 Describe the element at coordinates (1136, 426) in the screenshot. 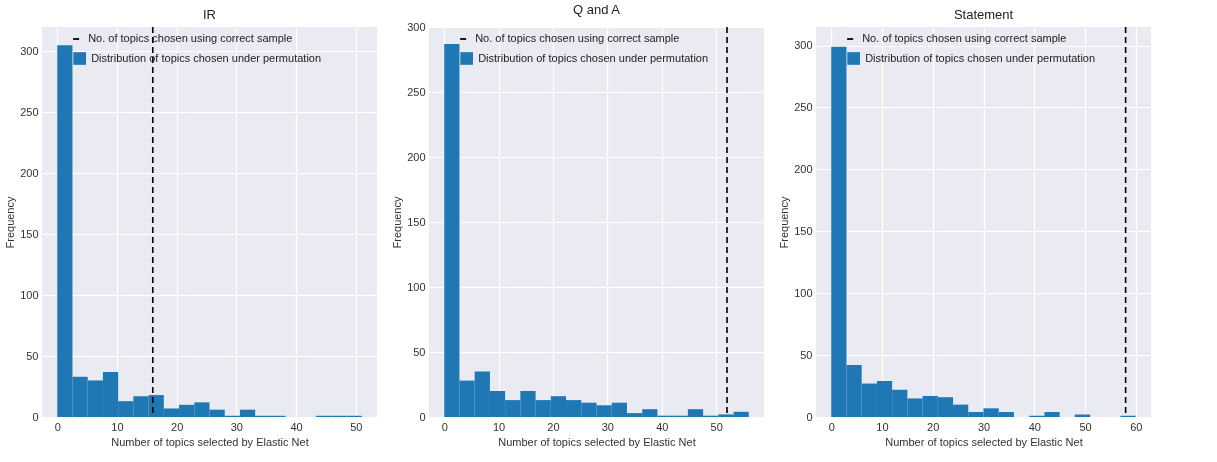

I see `x-tick-label: 60` at that location.